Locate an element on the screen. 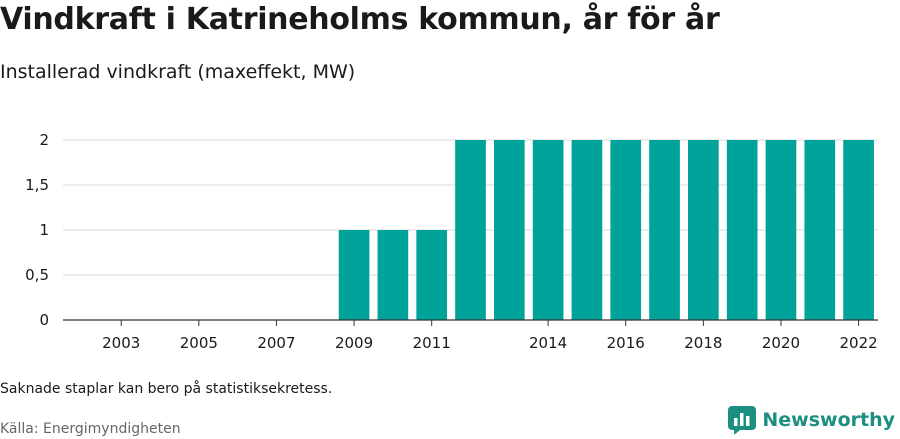 The height and width of the screenshot is (439, 900). bar-2017 is located at coordinates (664, 230).